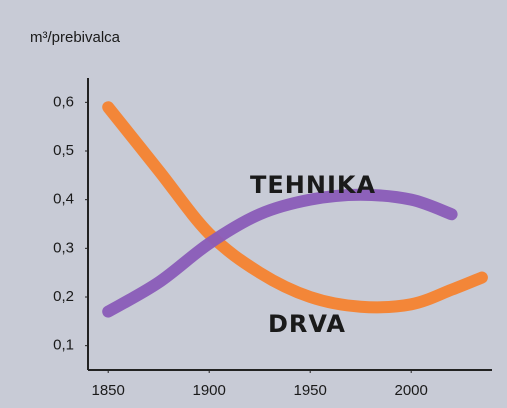 This screenshot has width=507, height=408. Describe the element at coordinates (310, 390) in the screenshot. I see `x-tick-label: 1950` at that location.